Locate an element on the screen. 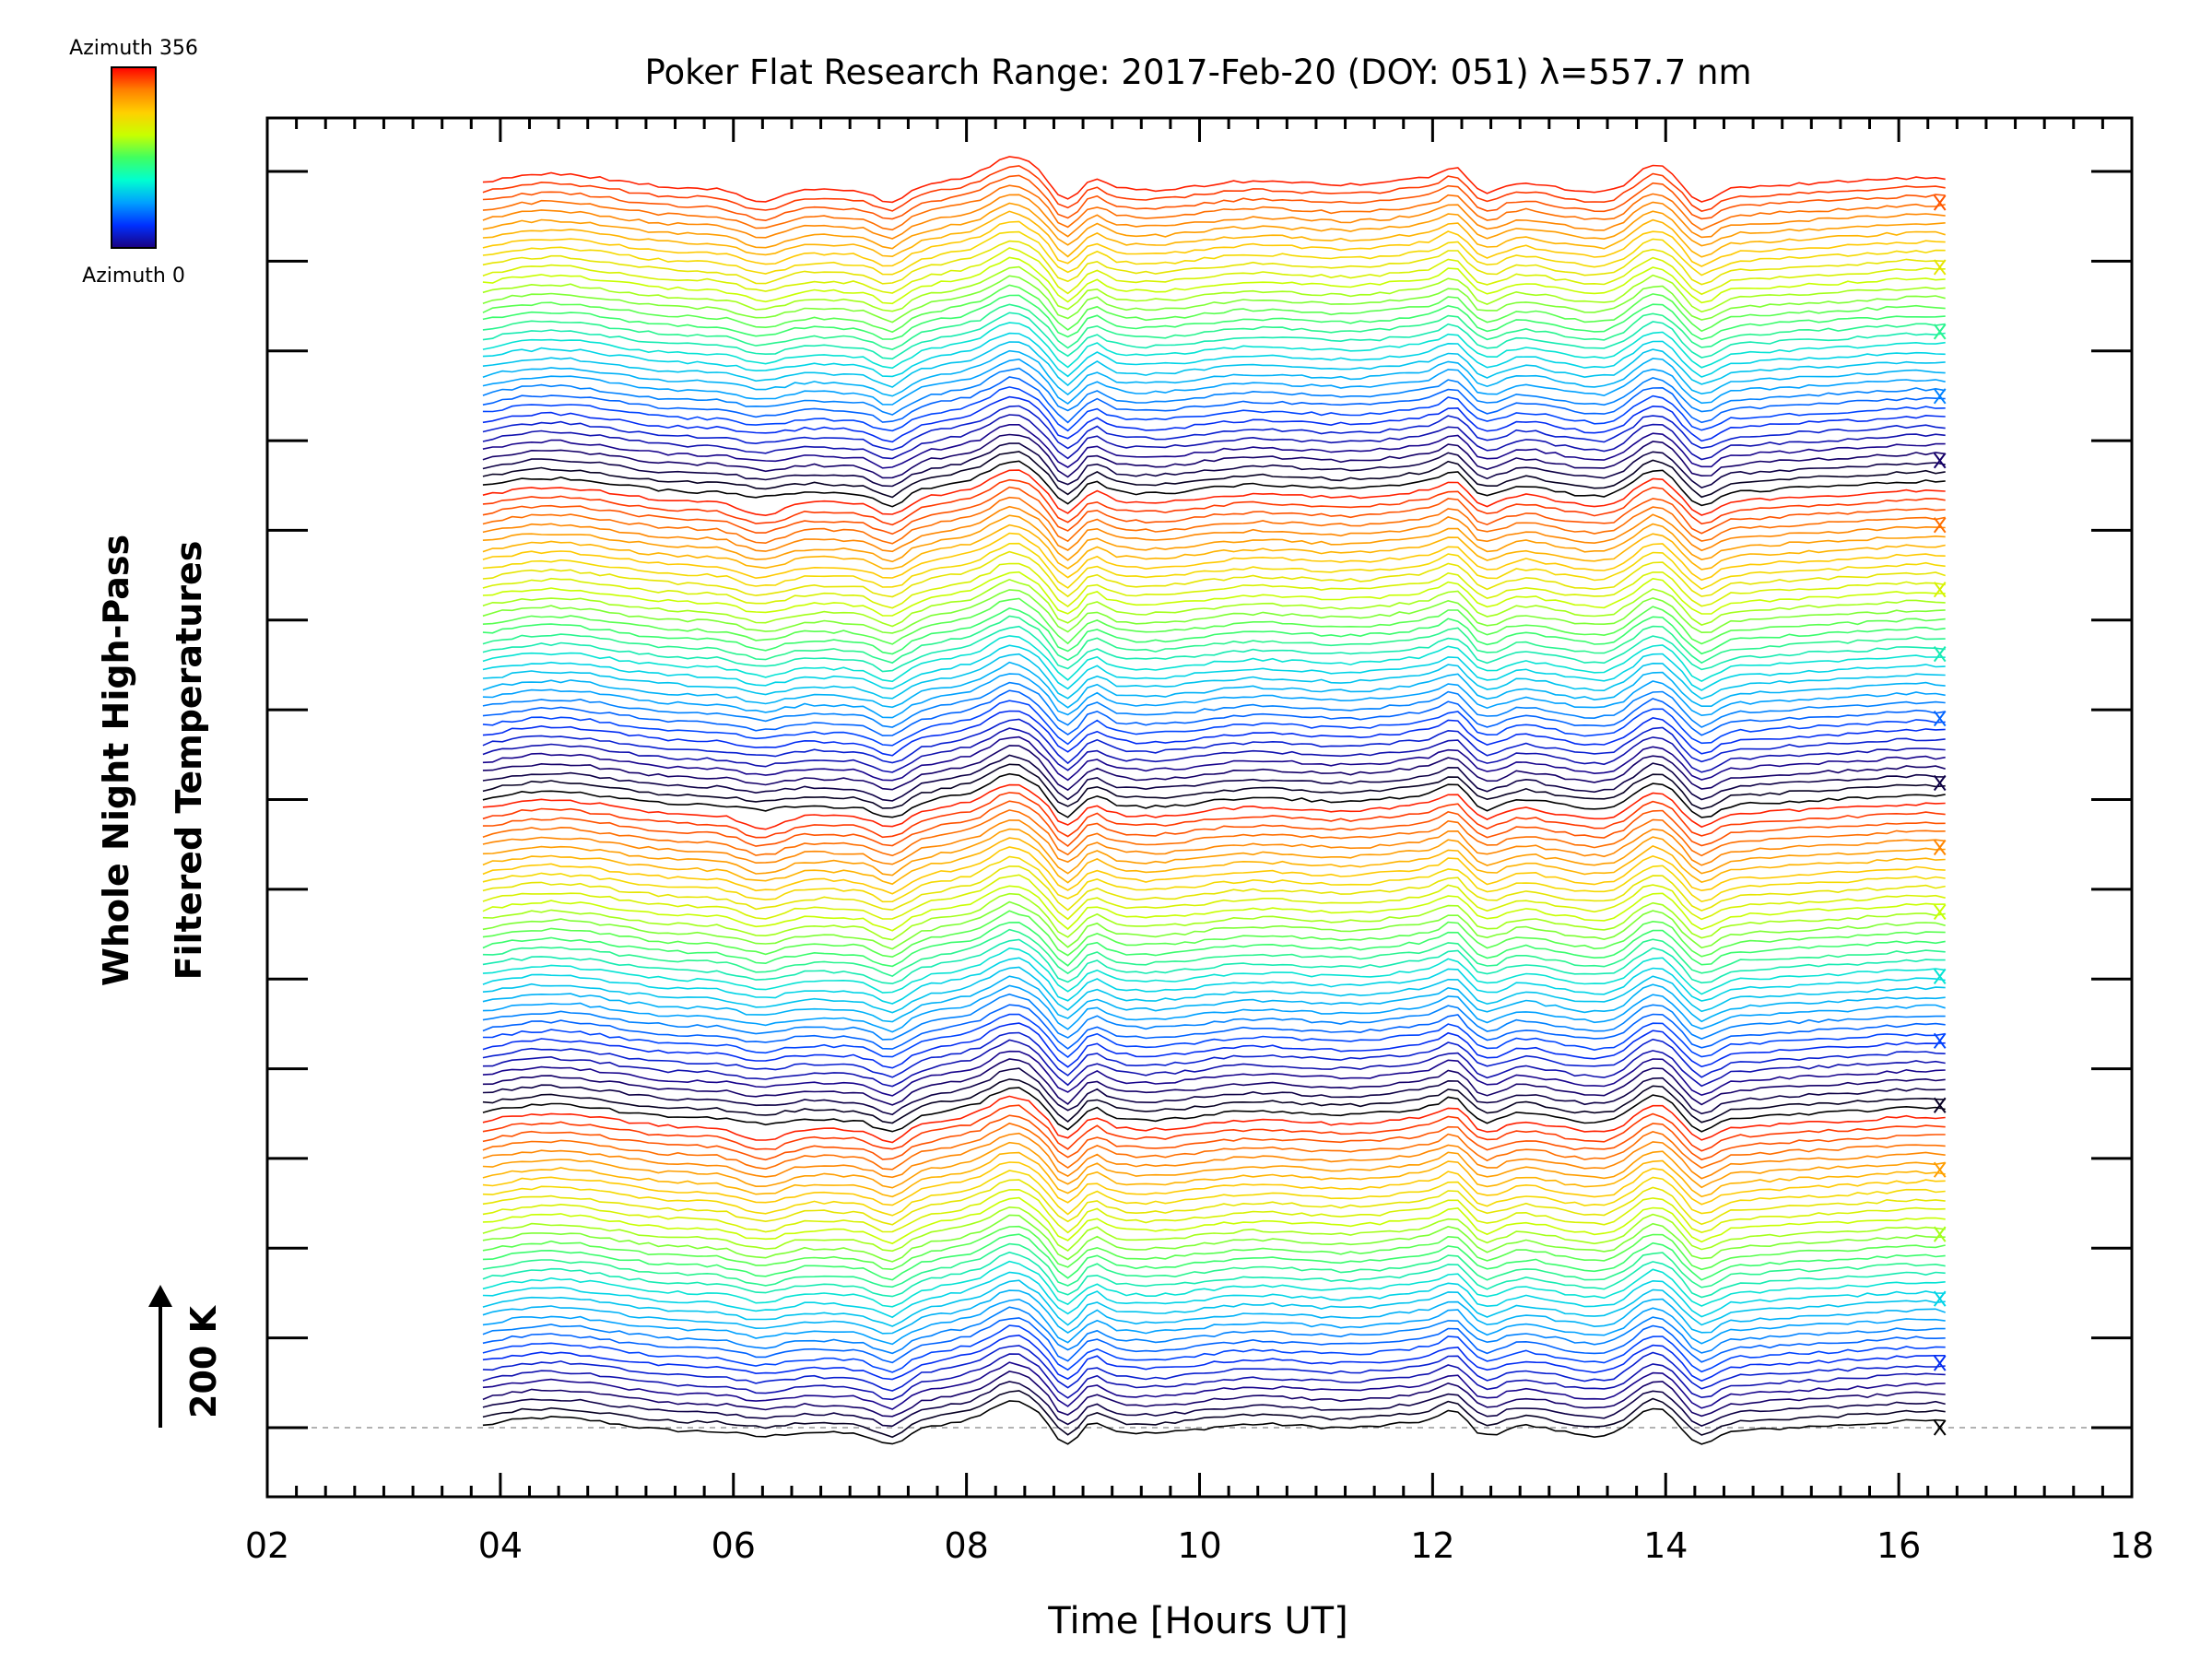 The width and height of the screenshot is (2212, 1659). scale-indicator: 200 K is located at coordinates (186, 1356).